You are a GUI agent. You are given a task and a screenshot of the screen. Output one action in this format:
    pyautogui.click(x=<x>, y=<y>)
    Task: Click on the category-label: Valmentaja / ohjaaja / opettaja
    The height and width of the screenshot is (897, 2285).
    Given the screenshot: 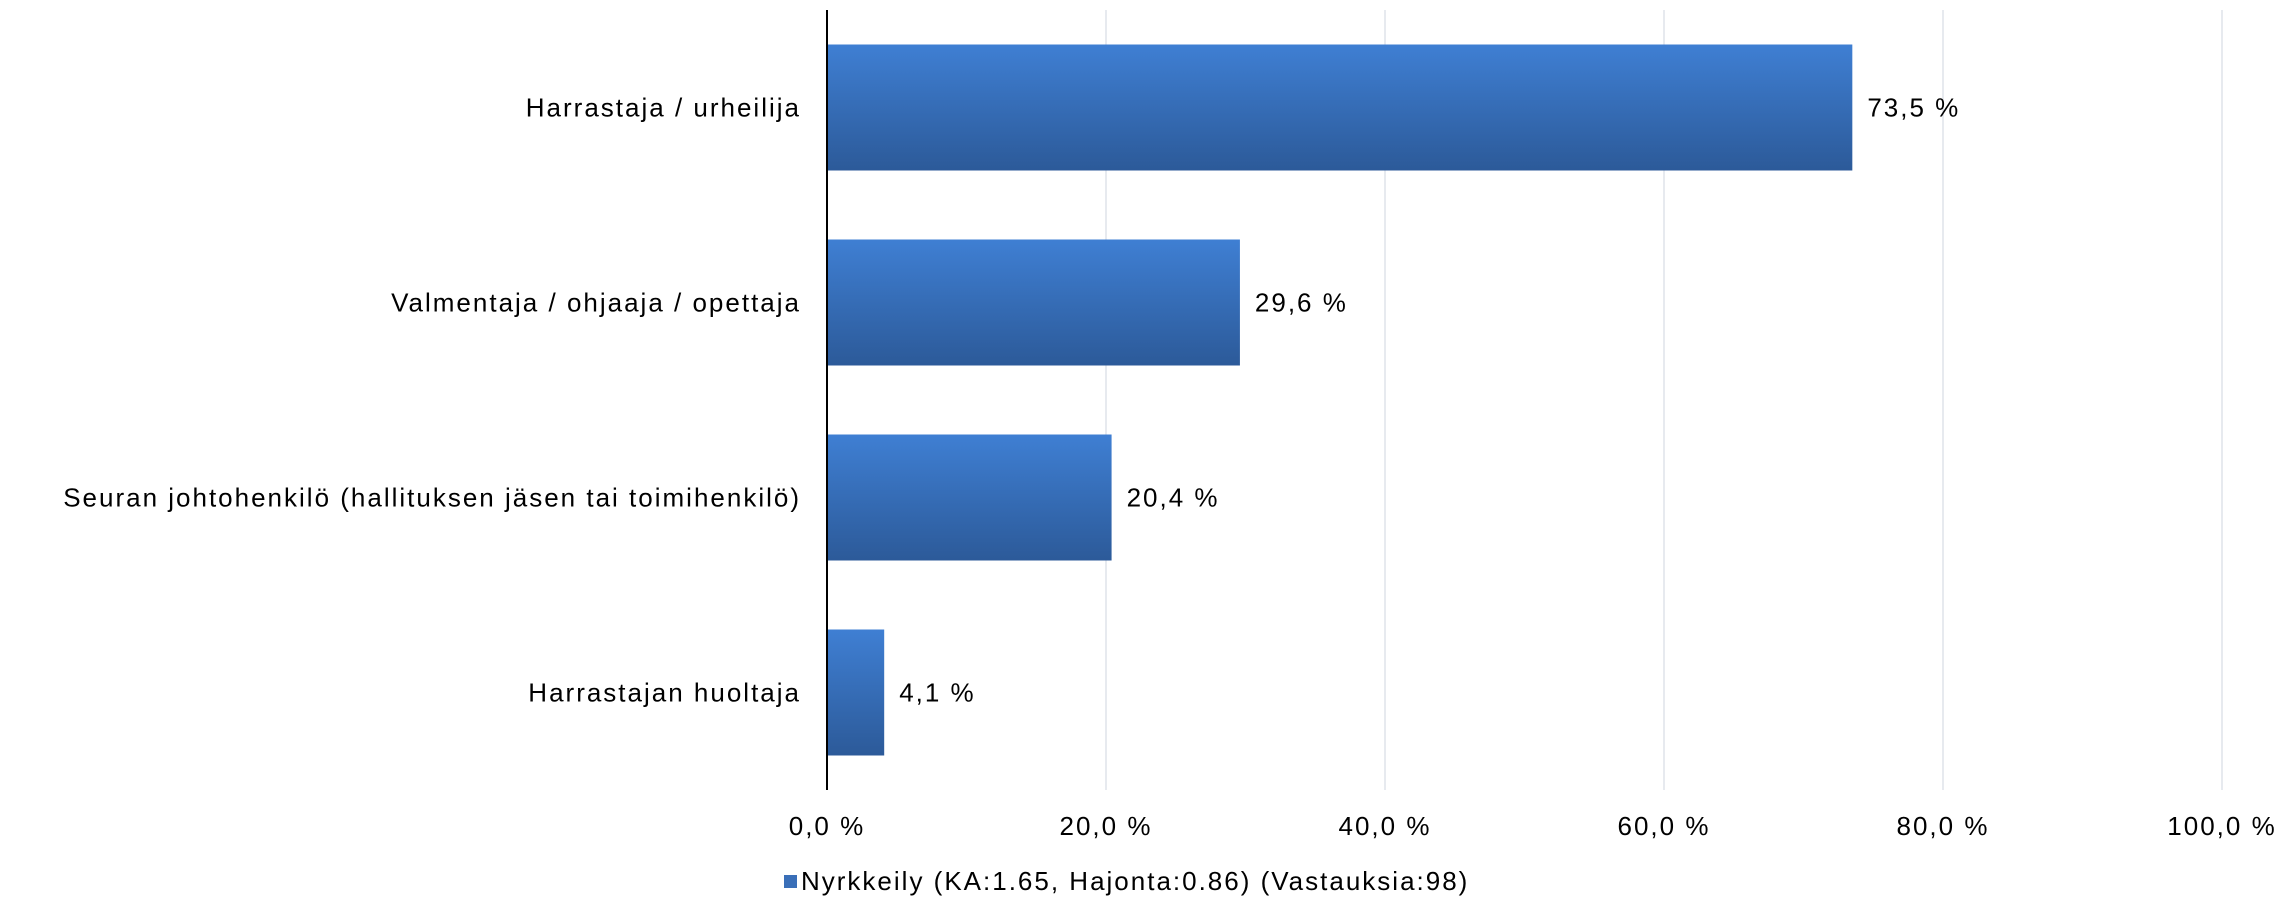 What is the action you would take?
    pyautogui.click(x=596, y=303)
    